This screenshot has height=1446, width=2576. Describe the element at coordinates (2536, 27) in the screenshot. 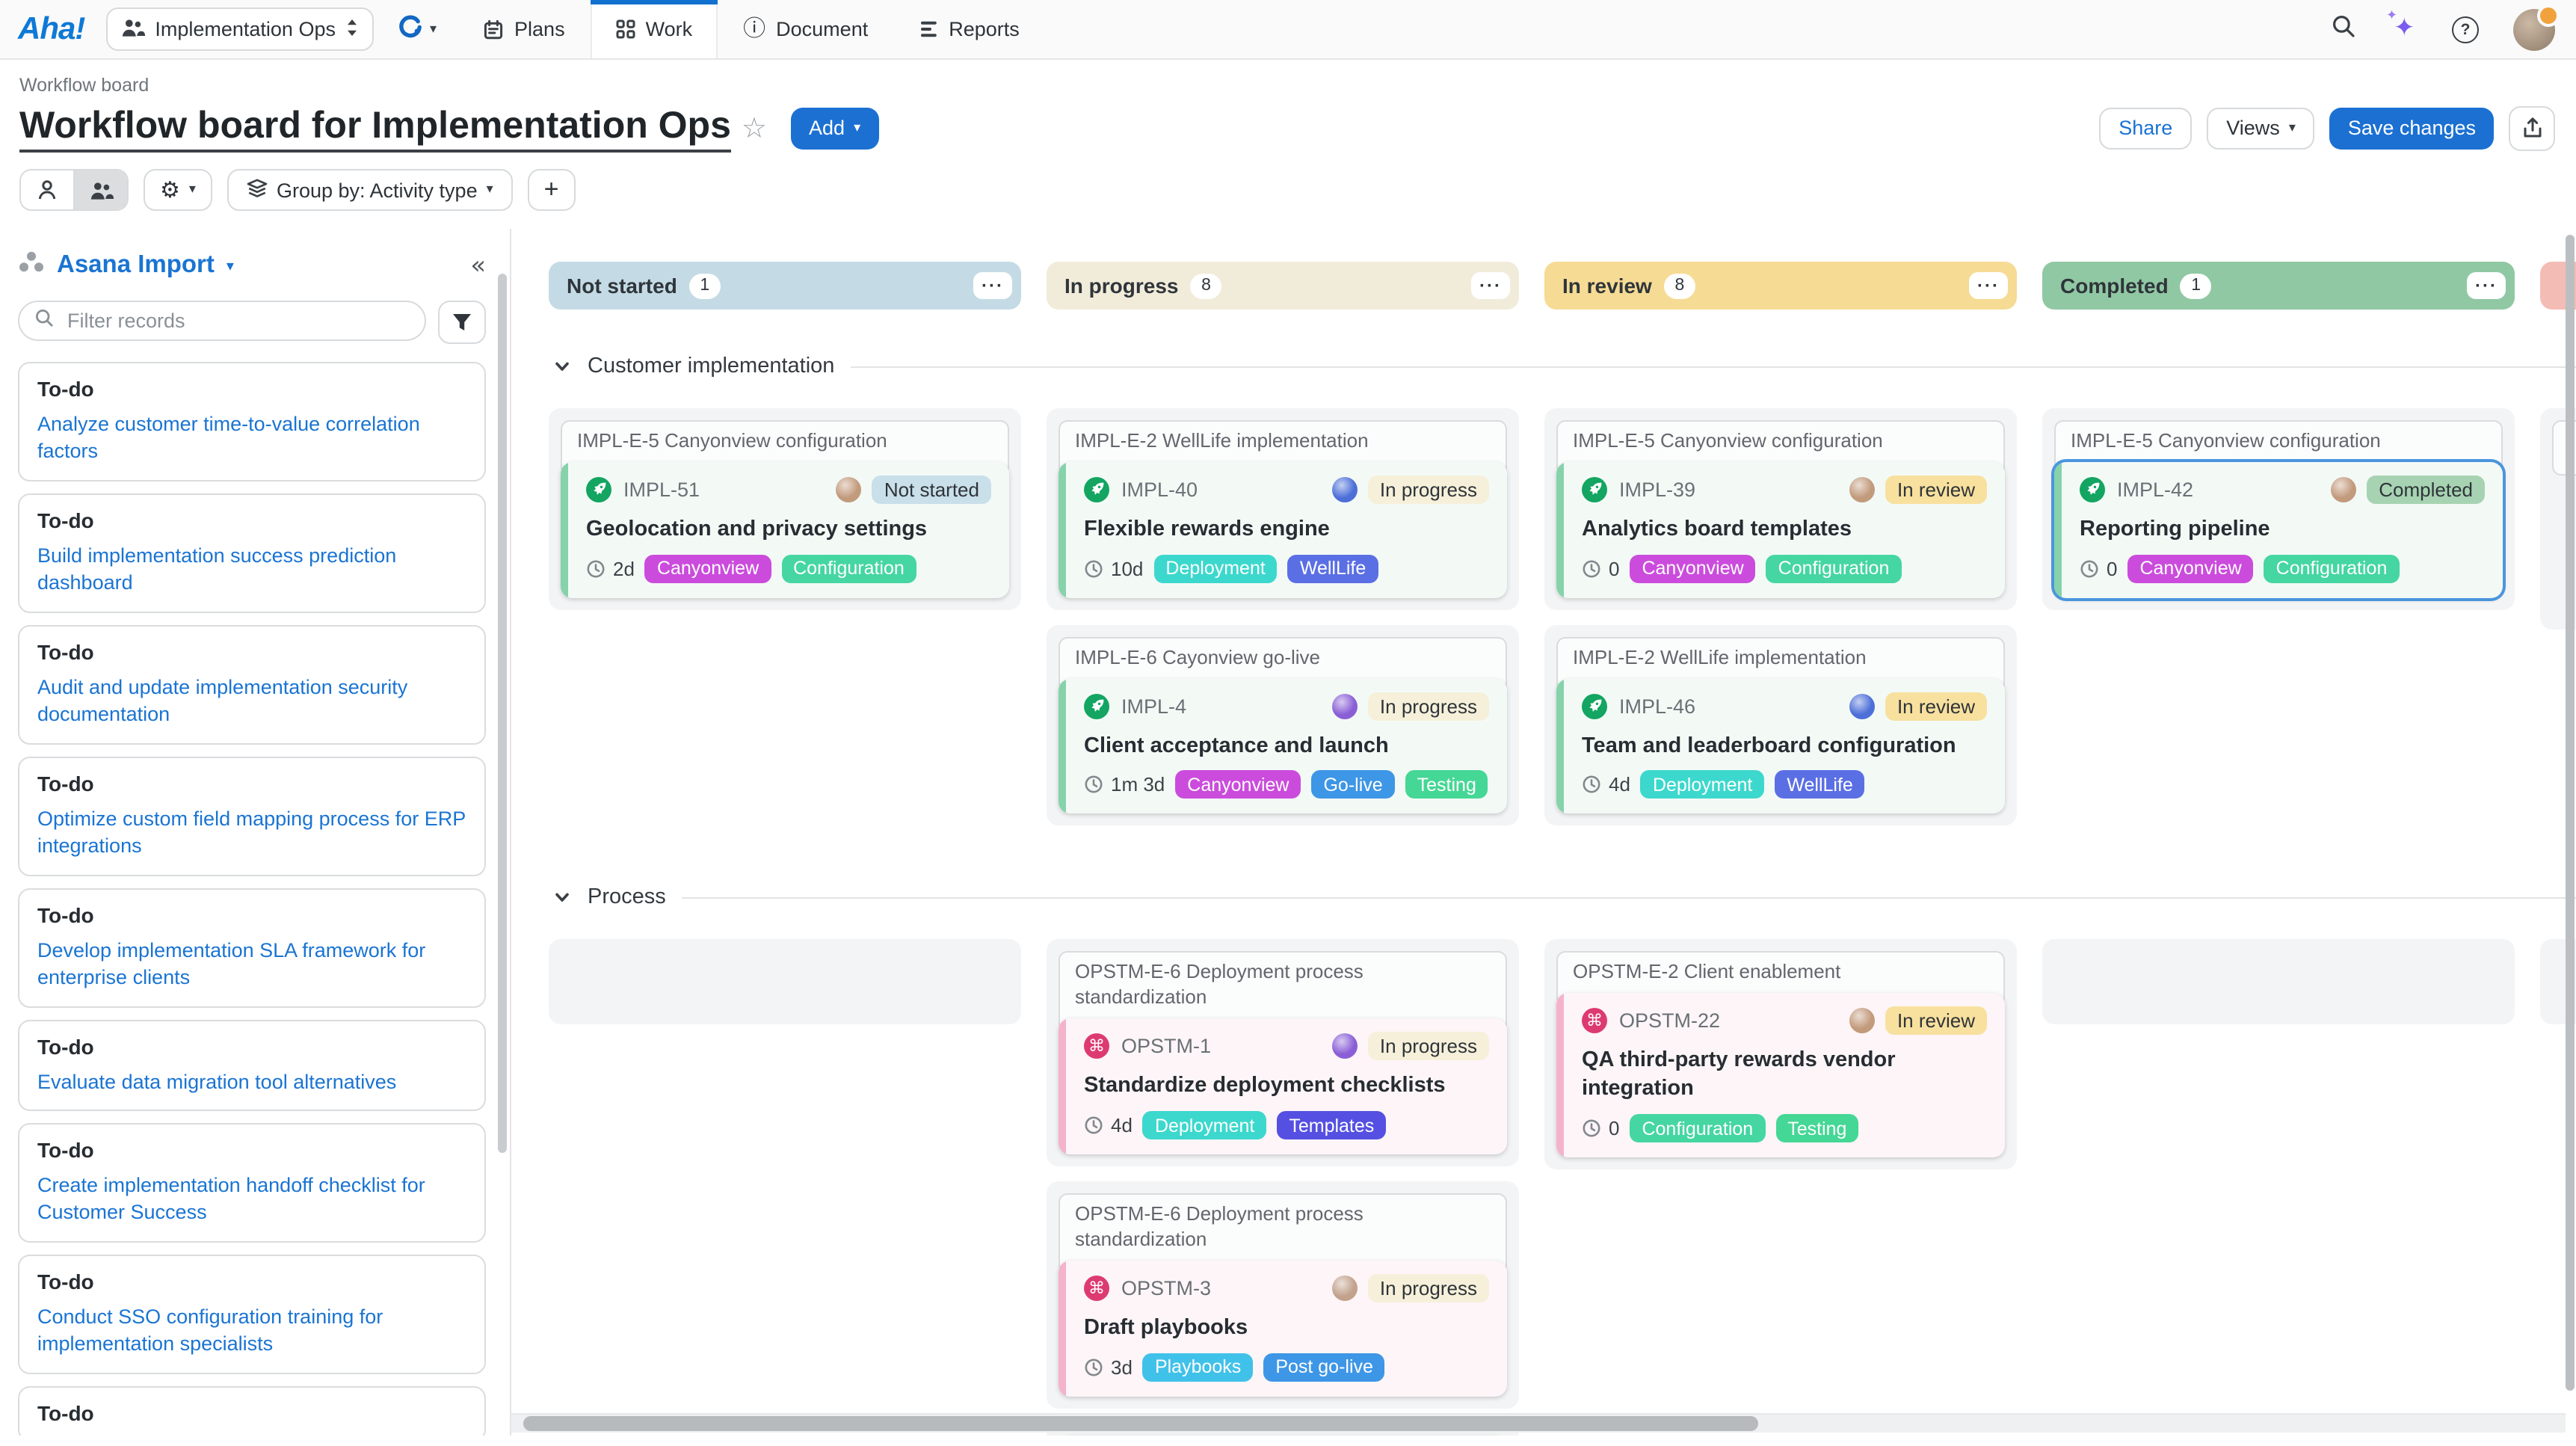

I see `user-avatar` at that location.